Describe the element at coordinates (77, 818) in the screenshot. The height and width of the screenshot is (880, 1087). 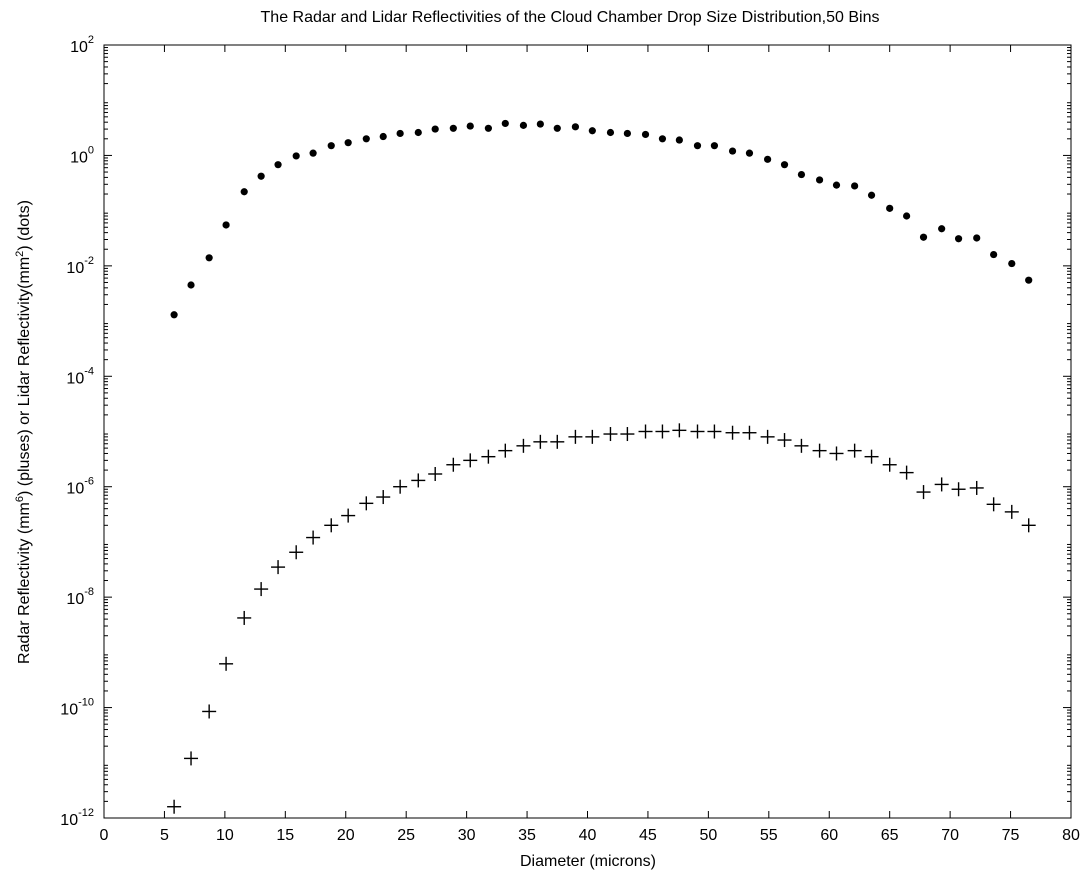
I see `y-tick-label: 10⁻¹²` at that location.